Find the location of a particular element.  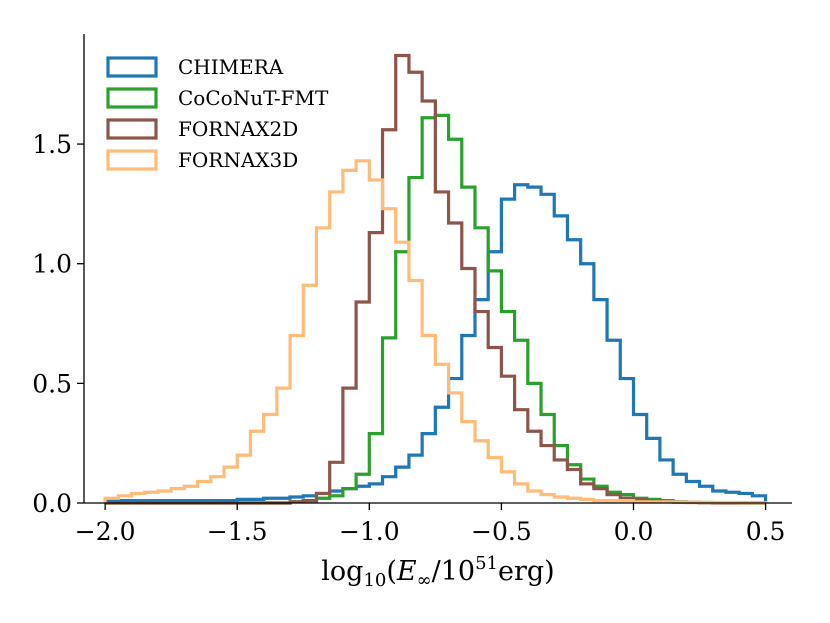

x-tick-label: −1.5 is located at coordinates (237, 531).